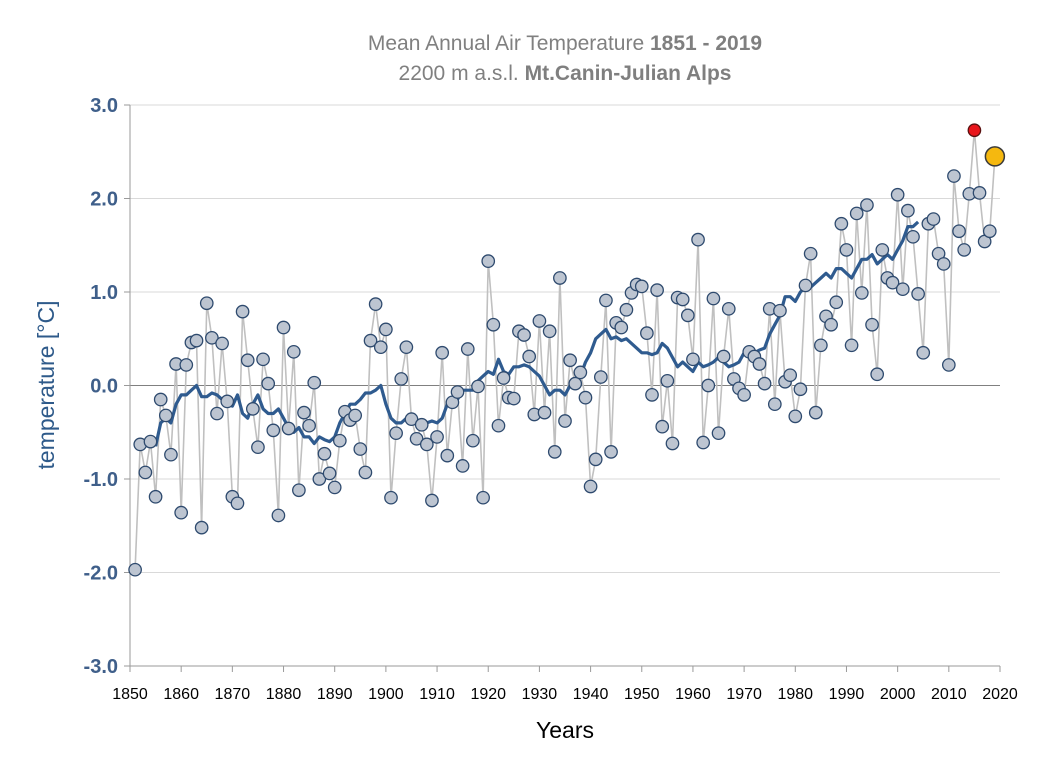  Describe the element at coordinates (898, 694) in the screenshot. I see `x-tick-label: 2000` at that location.